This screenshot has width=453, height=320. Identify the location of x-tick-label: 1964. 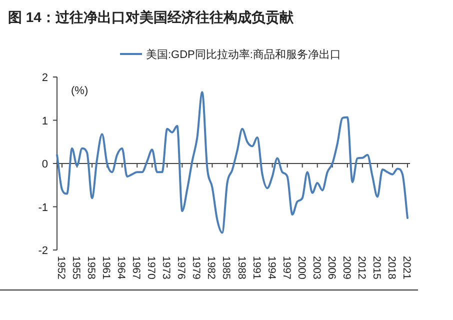
(121, 268).